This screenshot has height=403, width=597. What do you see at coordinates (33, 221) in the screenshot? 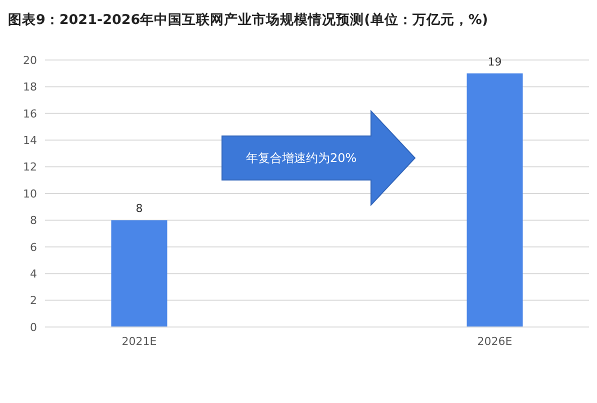
I see `y-tick-label: 8` at bounding box center [33, 221].